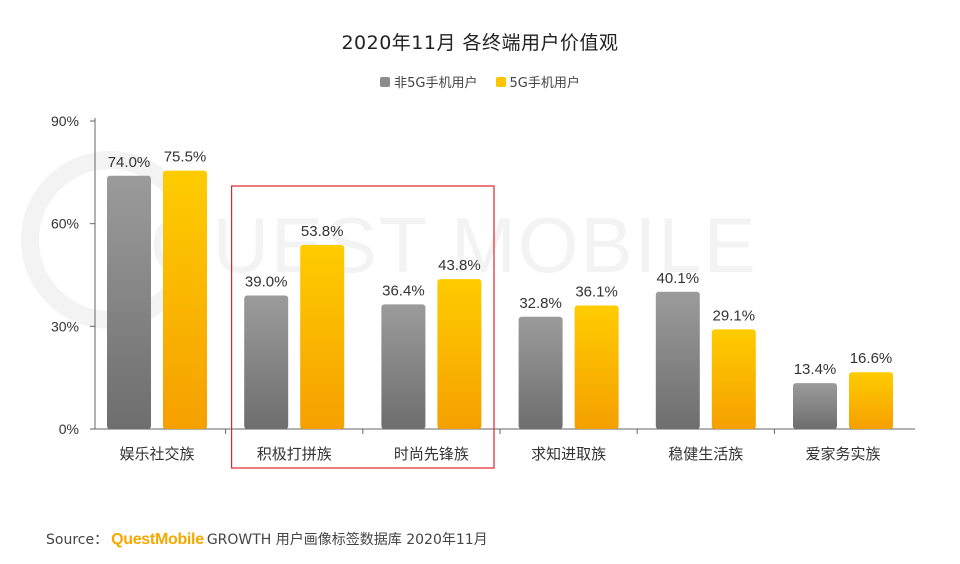 Image resolution: width=960 pixels, height=564 pixels. I want to click on legend-item-5g: 5G手机用户, so click(537, 81).